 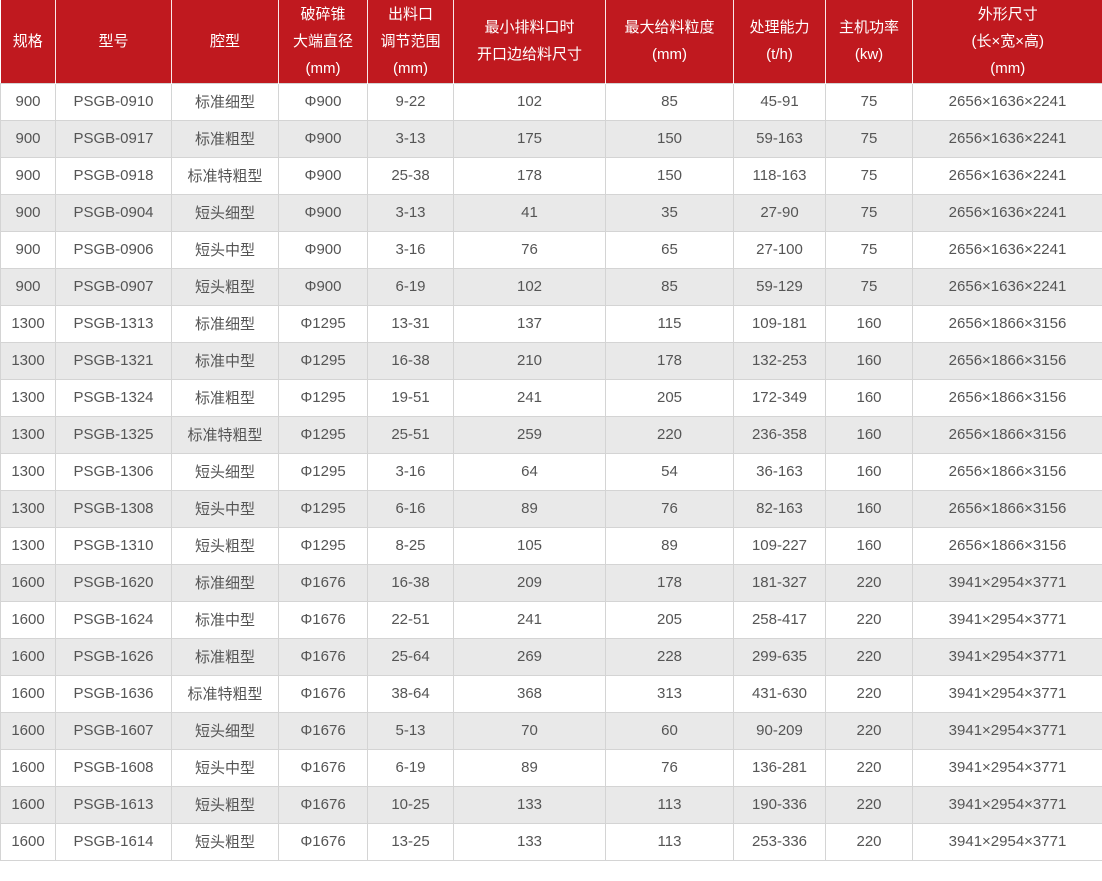 I want to click on cell-max_feed_size: 113, so click(x=669, y=841).